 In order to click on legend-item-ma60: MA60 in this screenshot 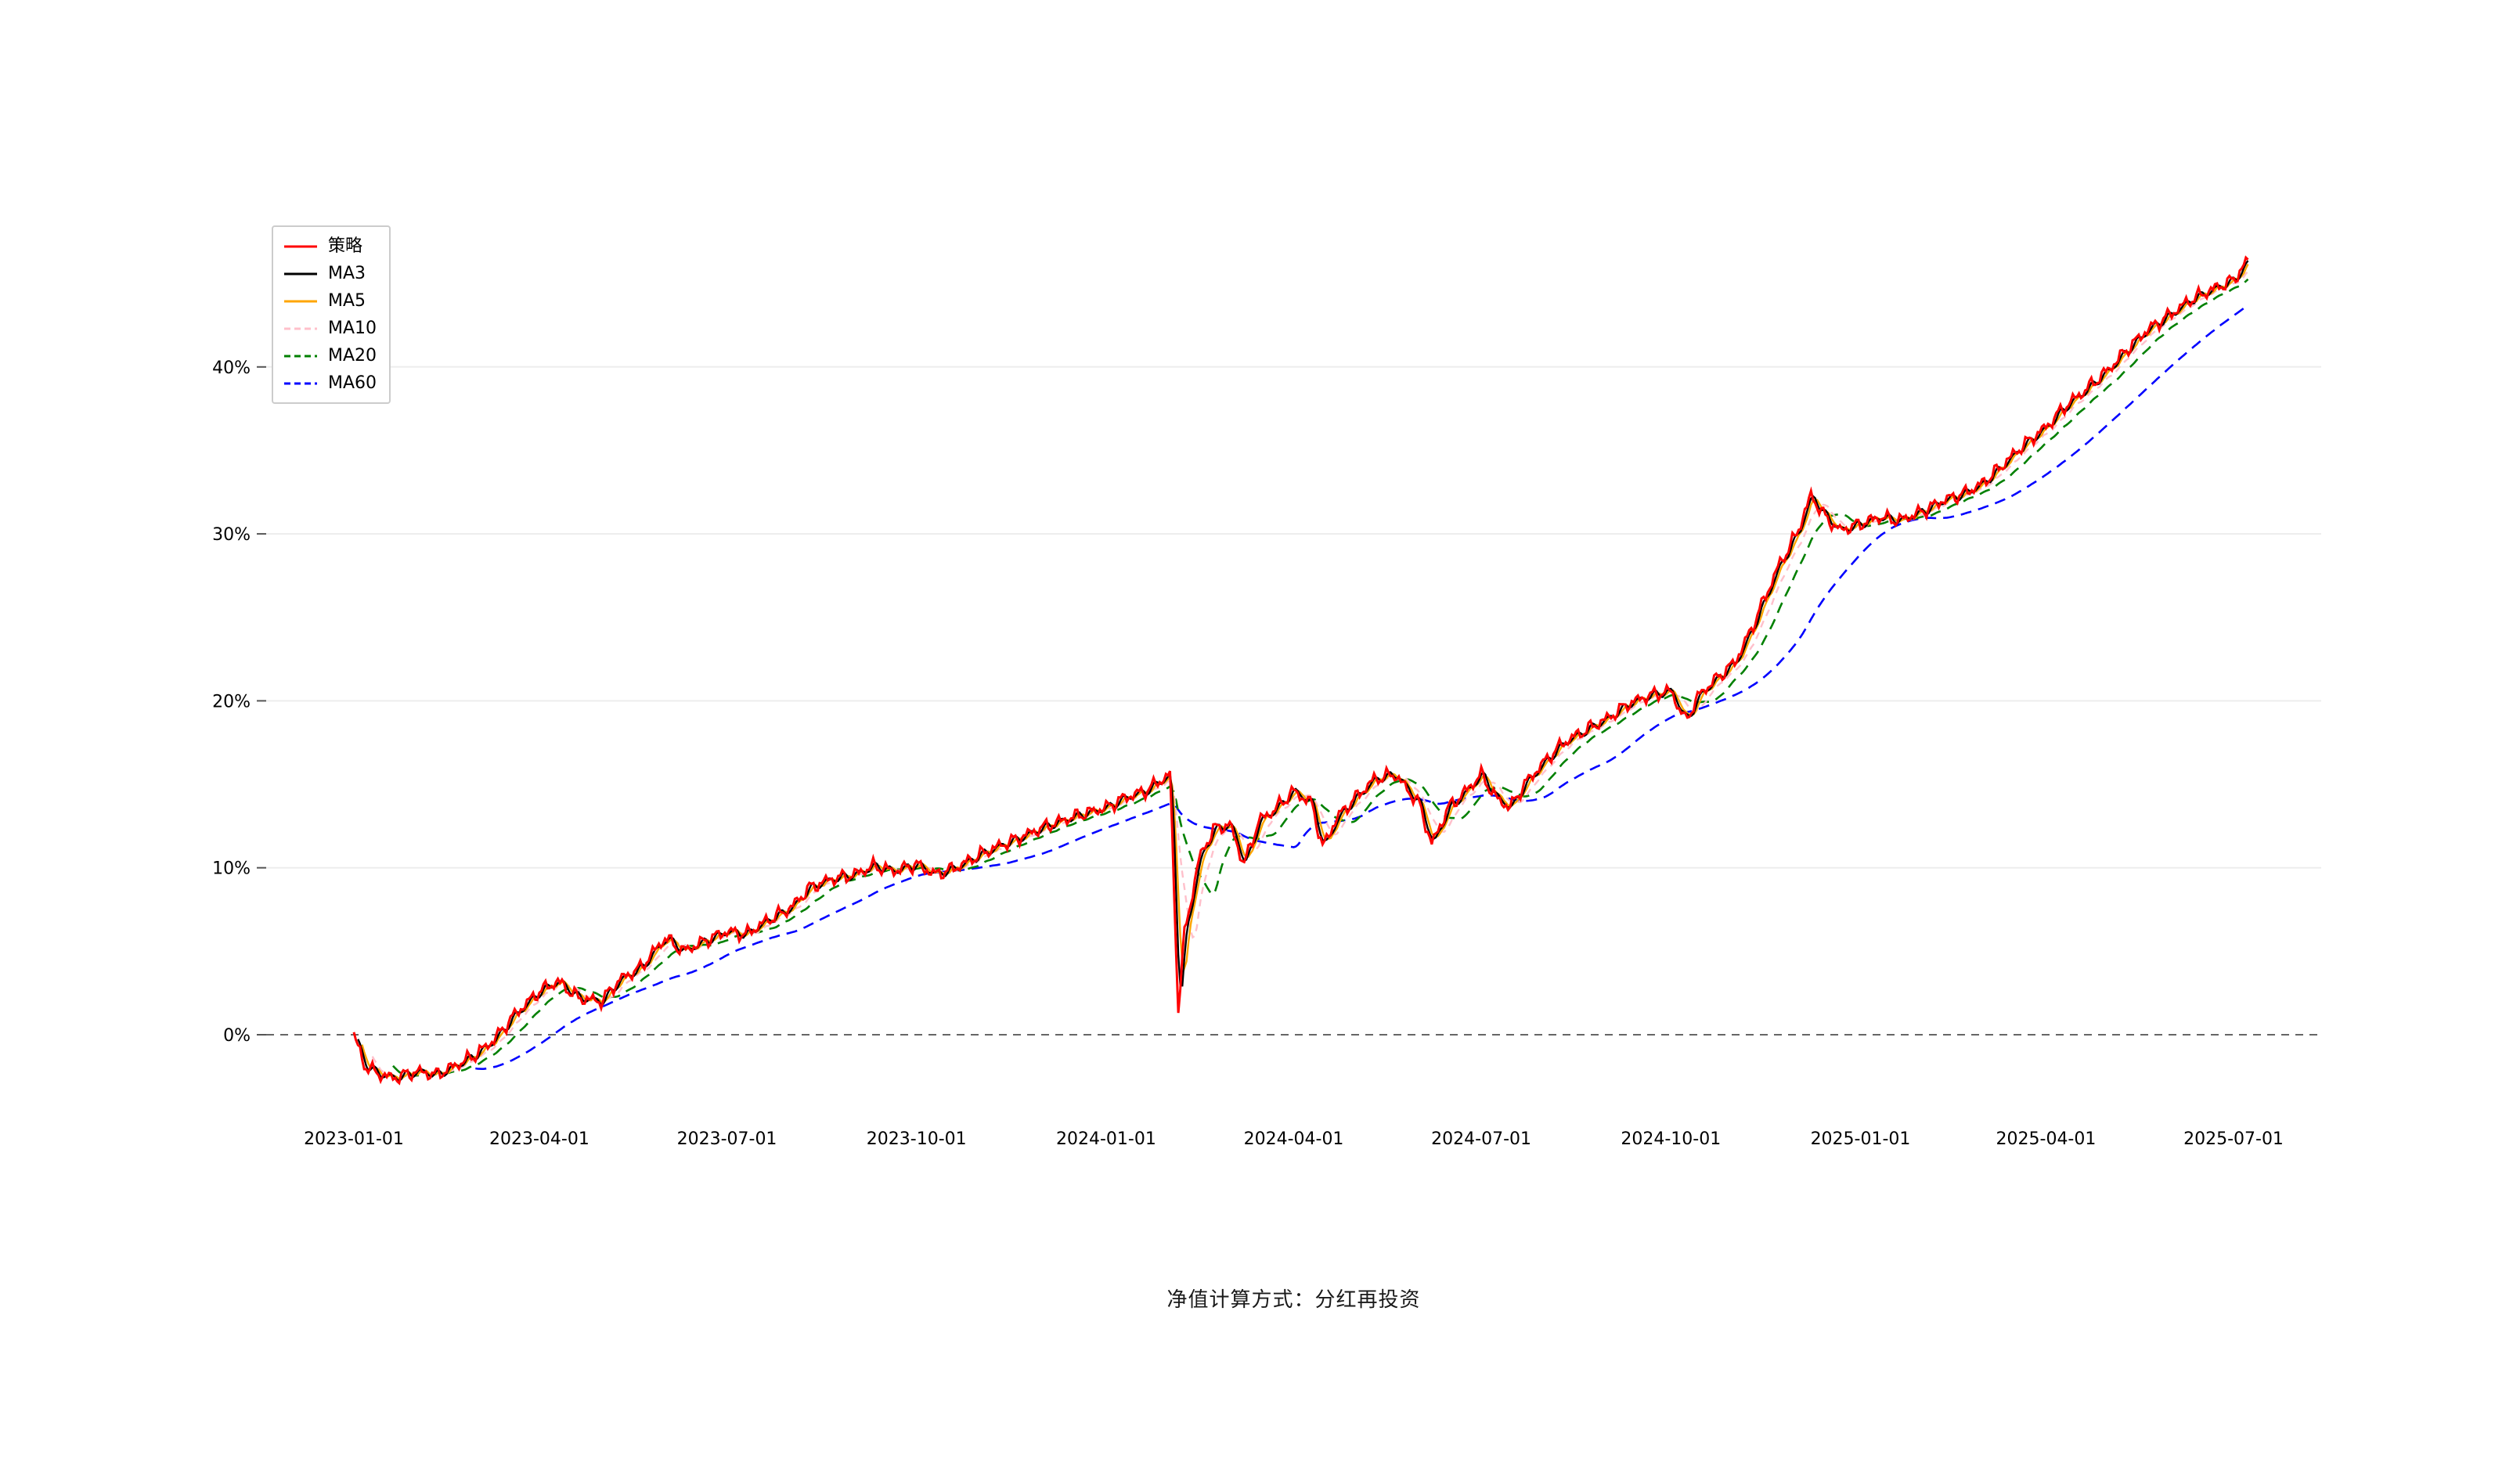, I will do `click(330, 383)`.